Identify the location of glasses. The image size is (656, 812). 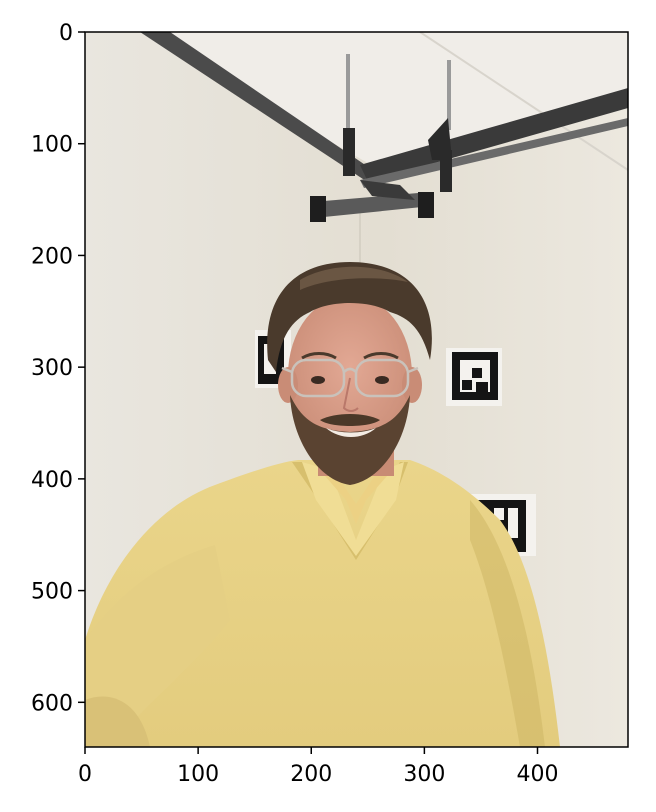
(350, 378).